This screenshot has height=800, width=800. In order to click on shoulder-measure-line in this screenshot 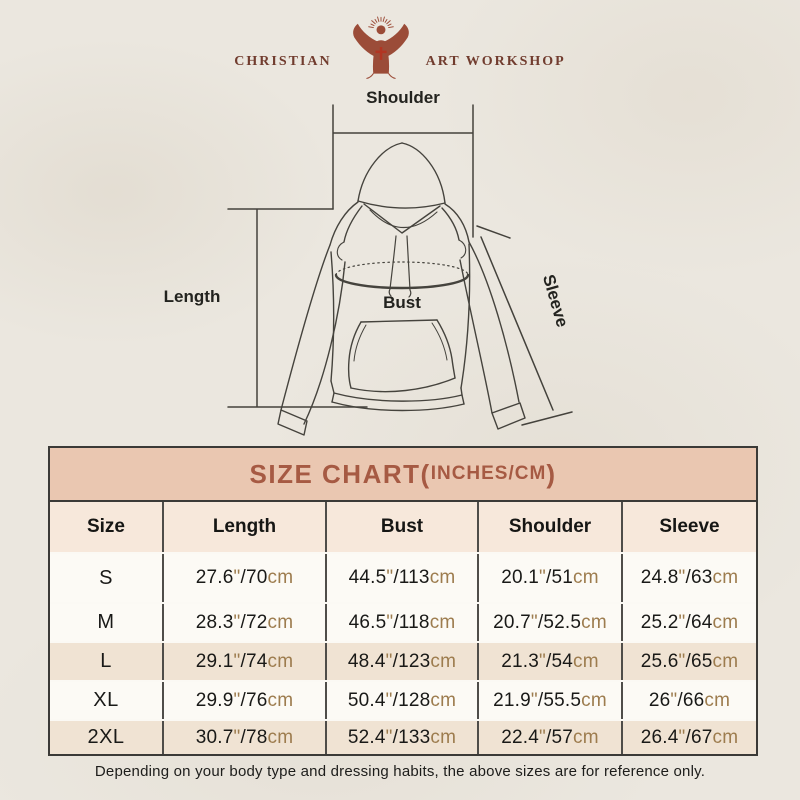, I will do `click(403, 171)`.